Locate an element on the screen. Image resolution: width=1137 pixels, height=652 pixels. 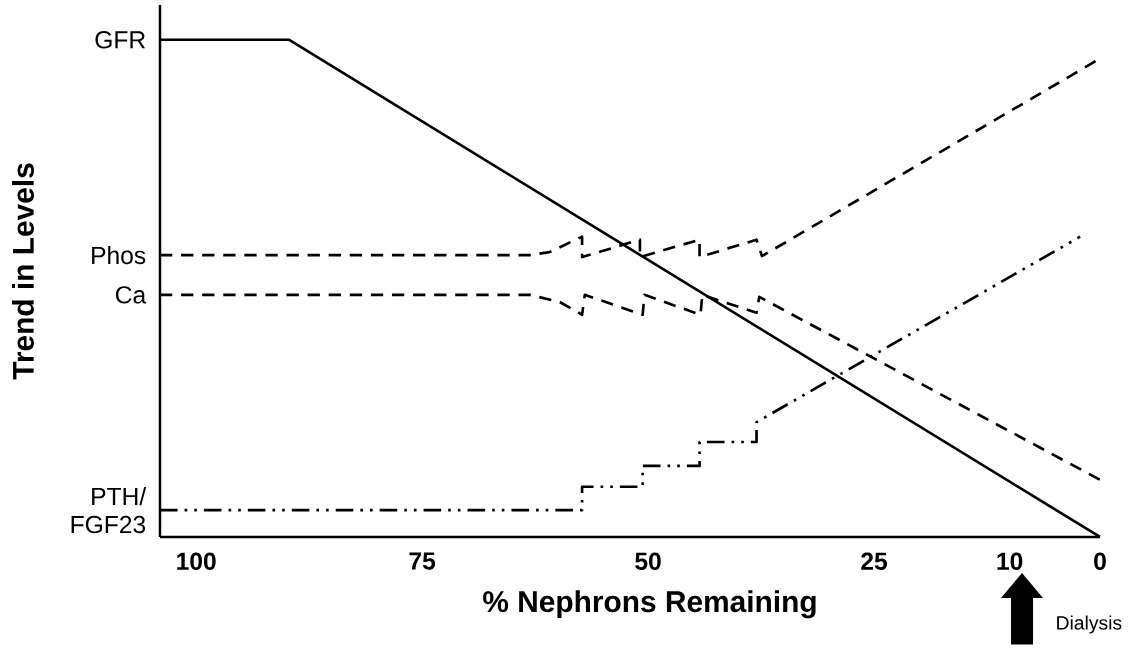
x-axis-title: % Nephrons Remaining is located at coordinates (649, 604).